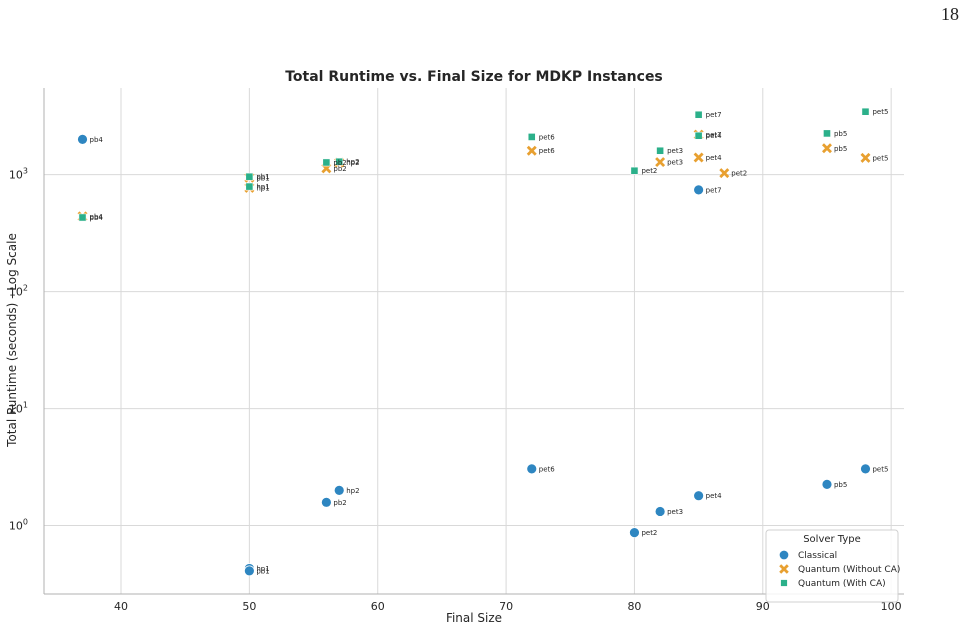  Describe the element at coordinates (326, 502) in the screenshot. I see `point-circle-pb2` at that location.